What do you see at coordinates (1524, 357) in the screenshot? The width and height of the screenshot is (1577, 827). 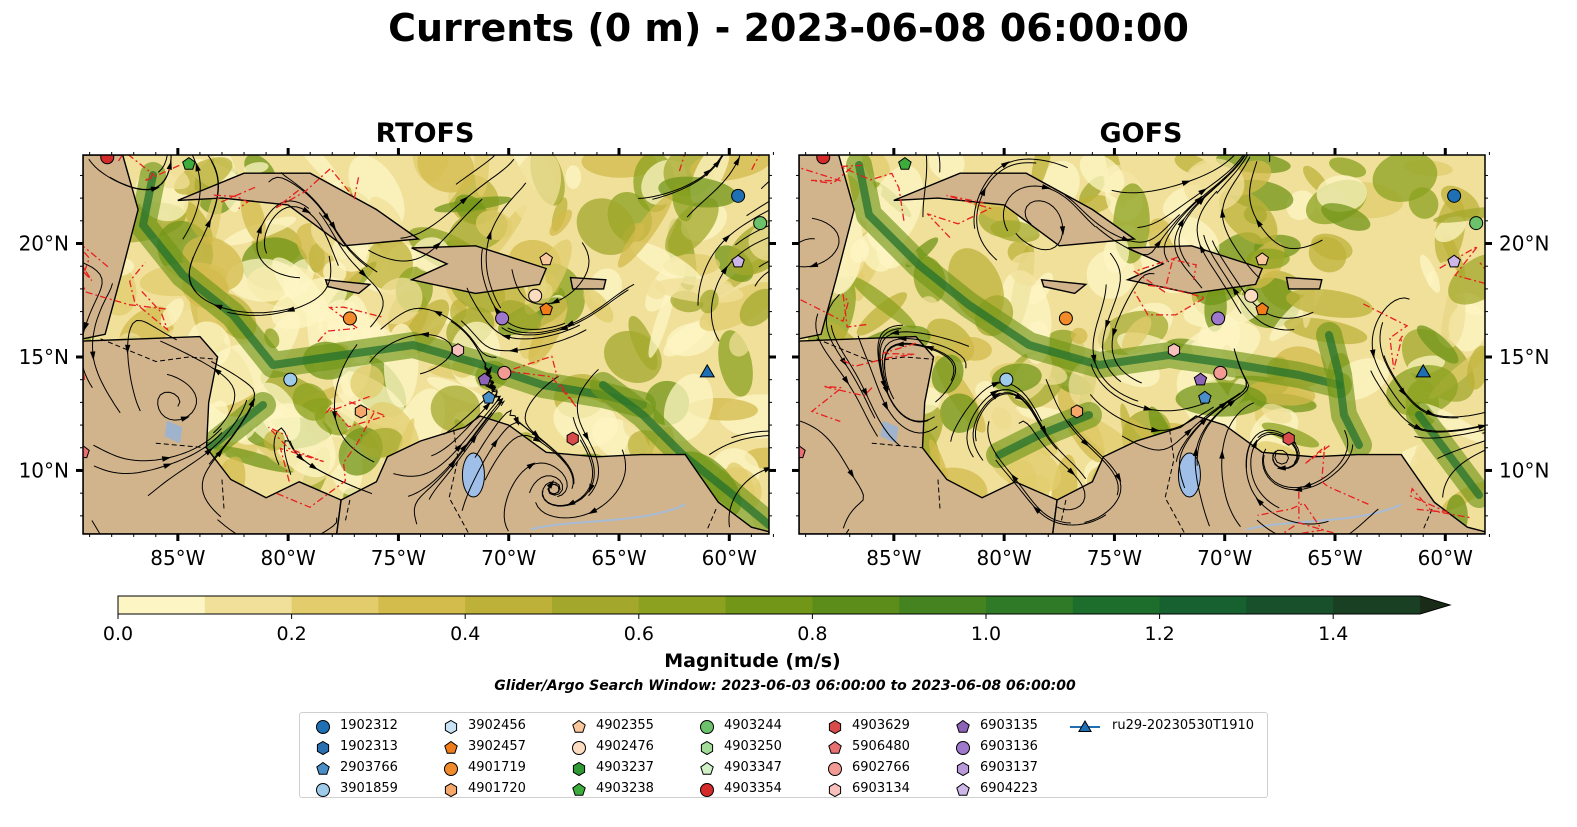 I see `lat-tick-label: 15°N` at bounding box center [1524, 357].